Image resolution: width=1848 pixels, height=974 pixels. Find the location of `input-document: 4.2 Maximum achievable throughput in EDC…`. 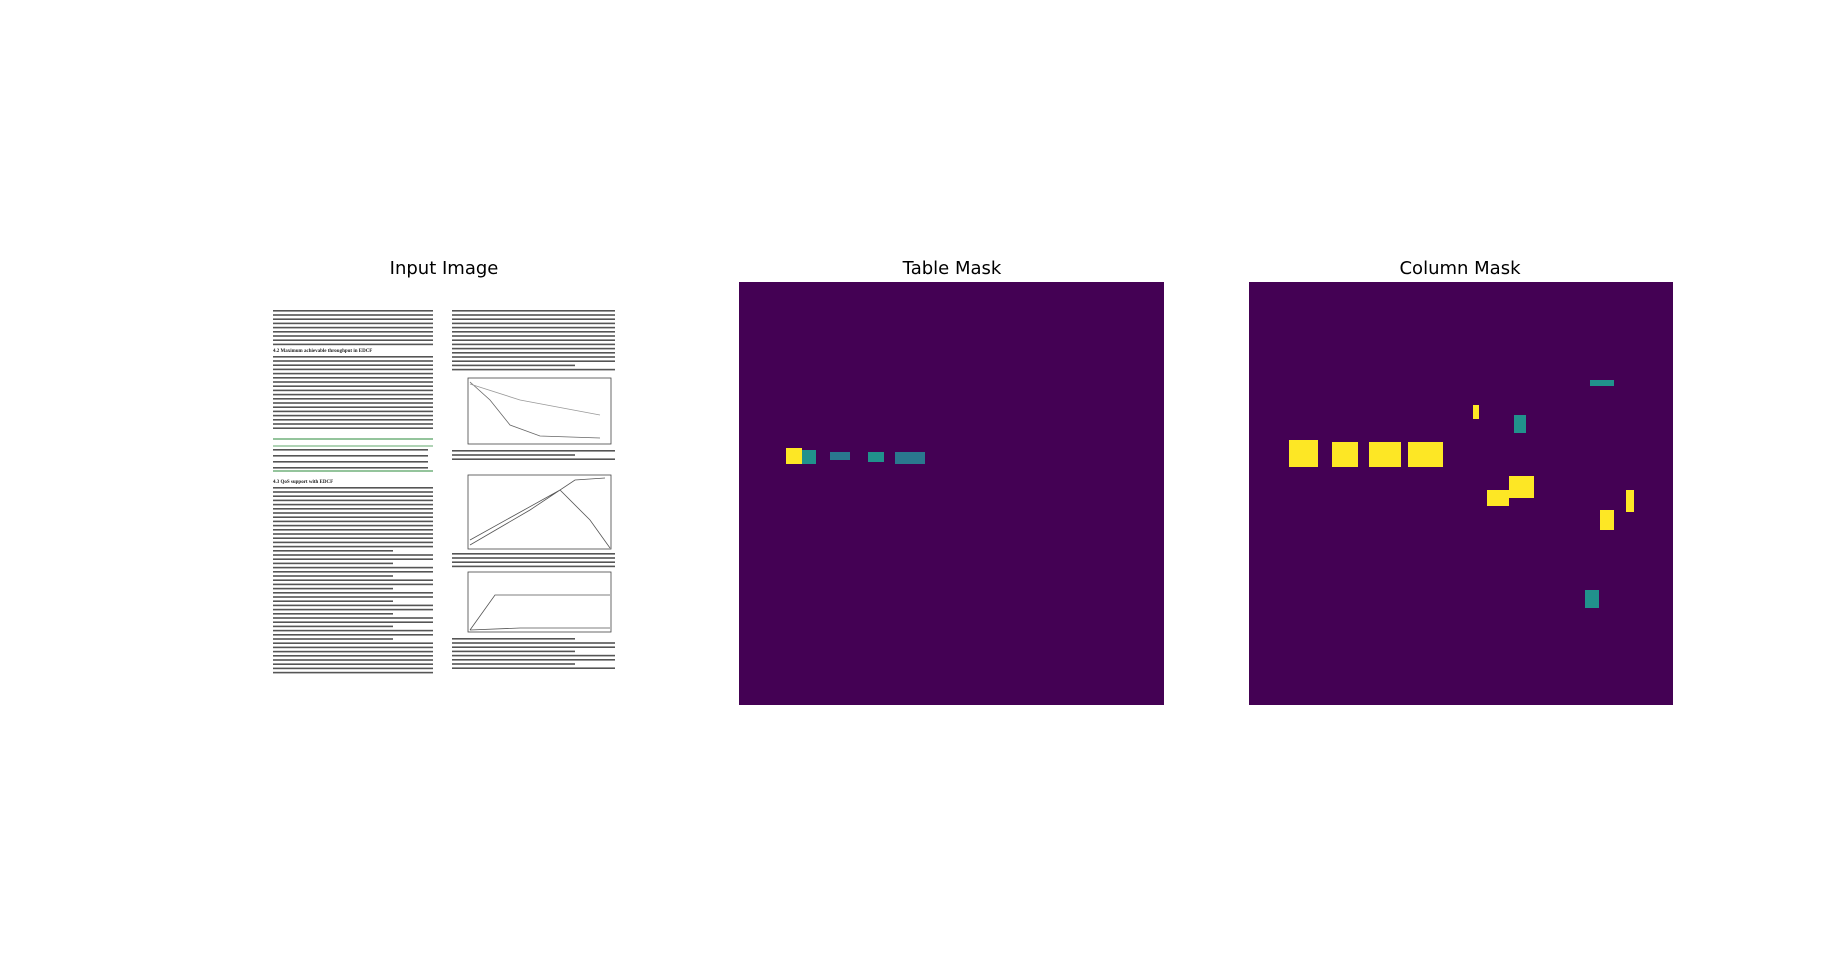

input-document: 4.2 Maximum achievable throughput in EDC… is located at coordinates (444, 490).